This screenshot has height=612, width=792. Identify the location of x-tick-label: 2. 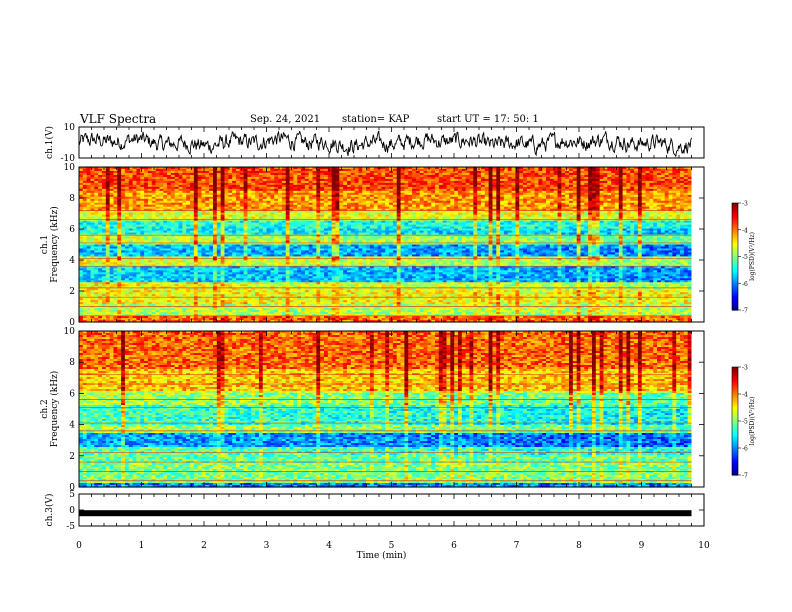
(204, 546).